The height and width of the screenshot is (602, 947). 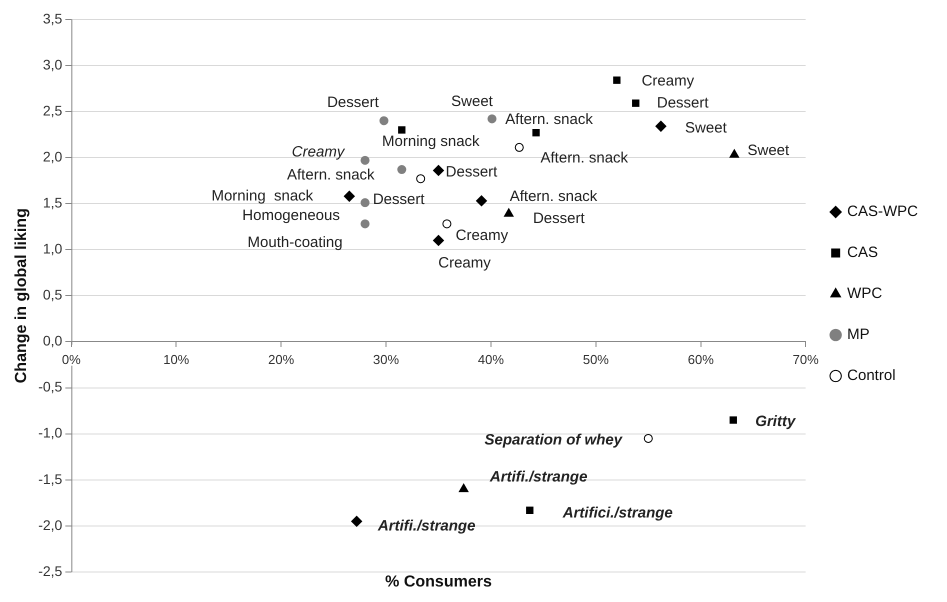 I want to click on annotation: Homogeneous, so click(x=291, y=215).